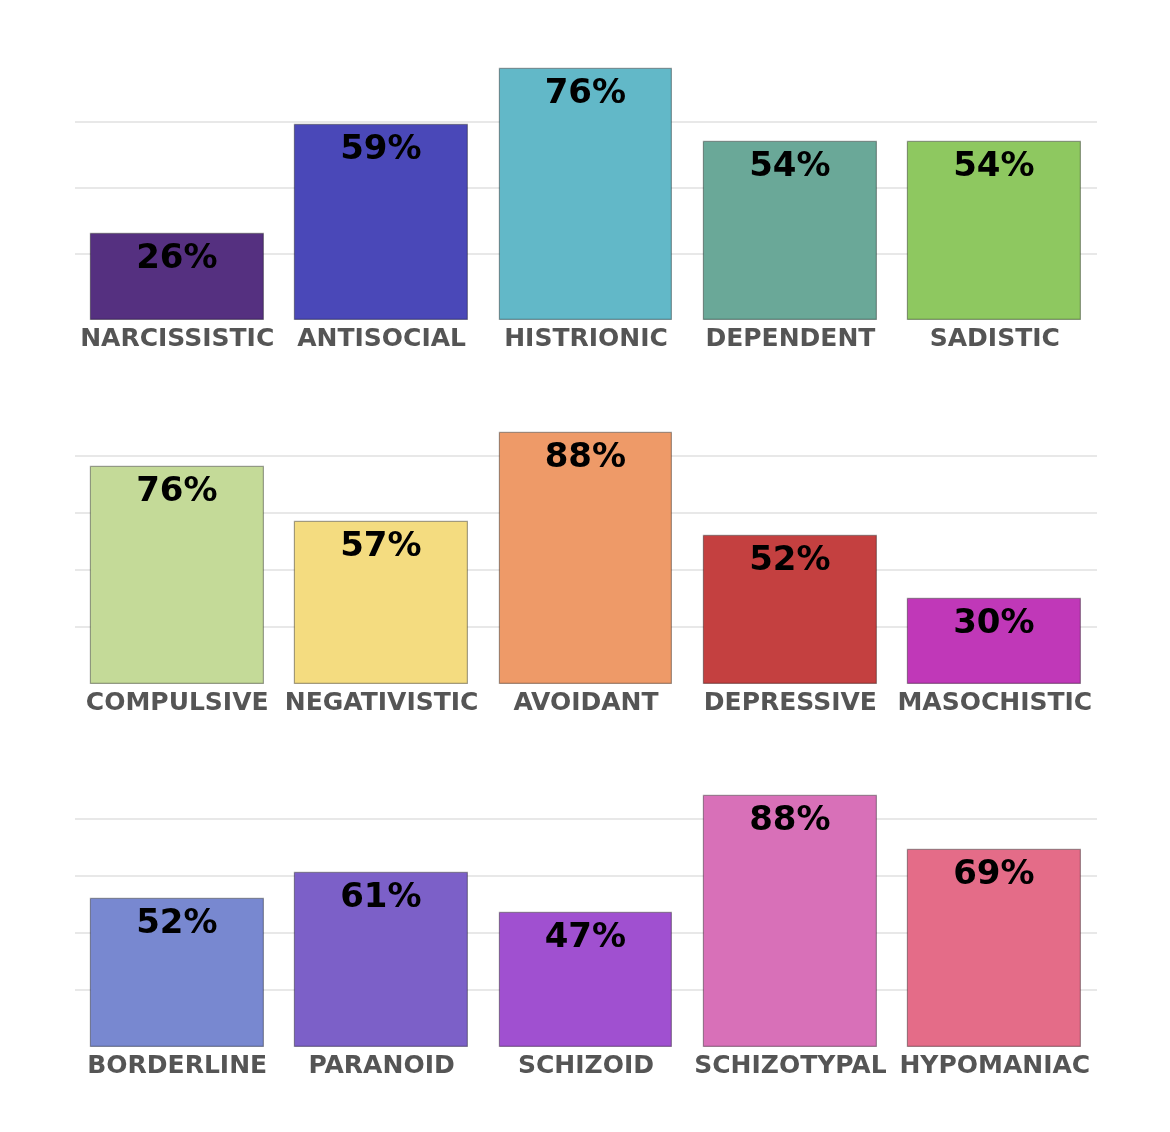  I want to click on data-label: 47%, so click(585, 935).